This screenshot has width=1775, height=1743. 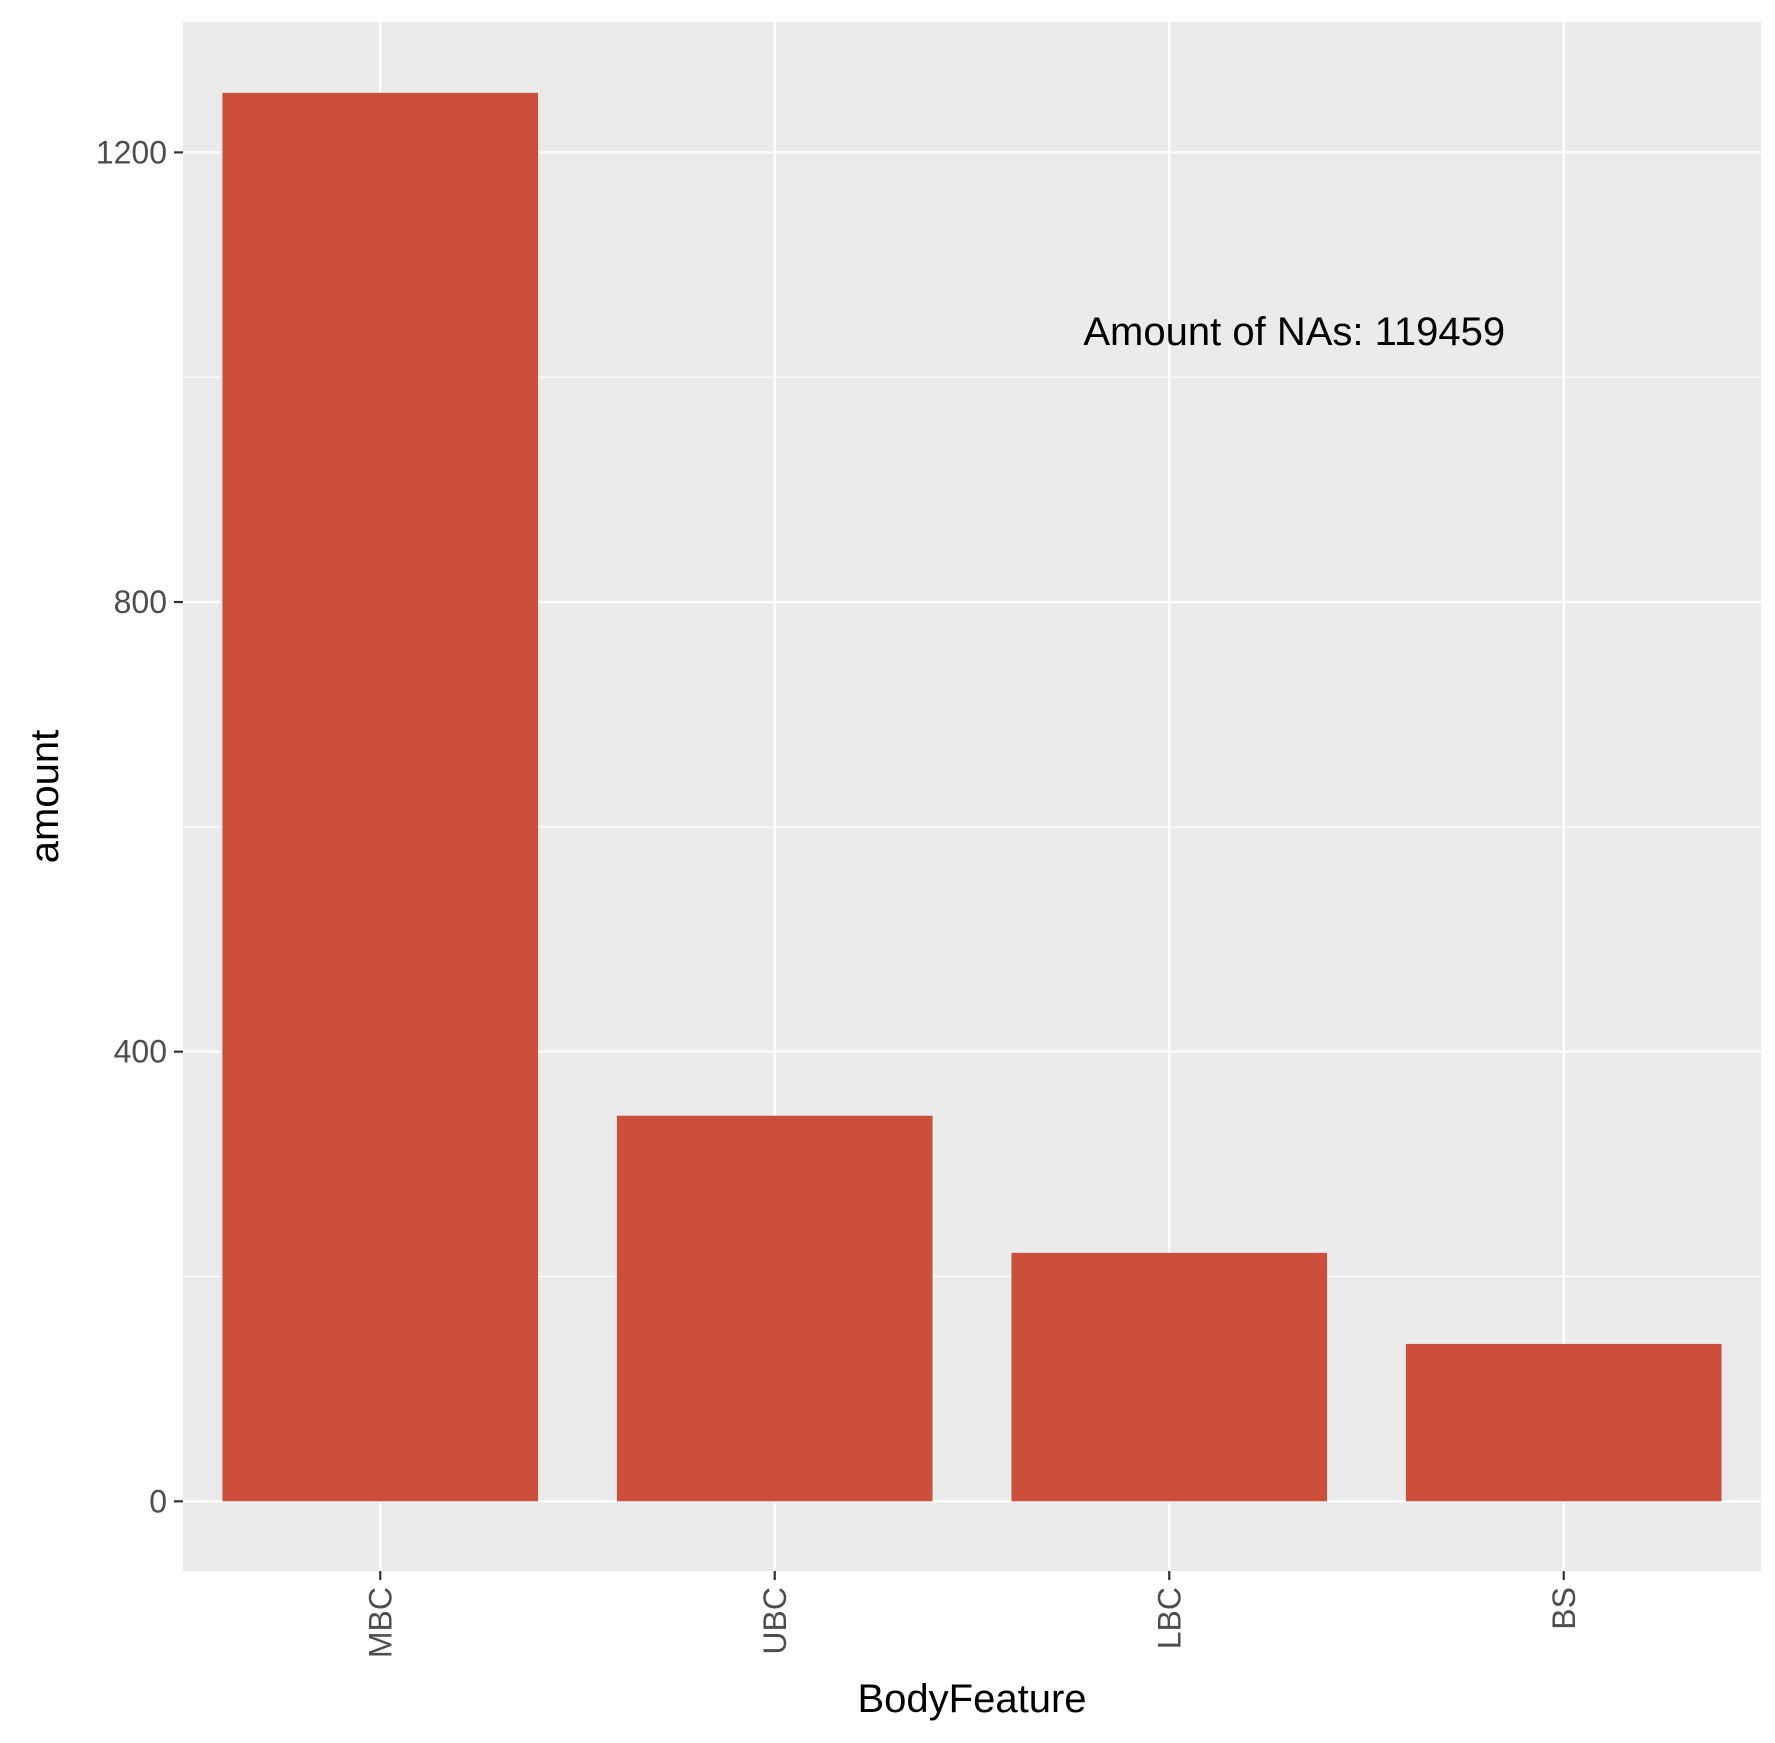 I want to click on y-tick-label: 400, so click(x=140, y=1052).